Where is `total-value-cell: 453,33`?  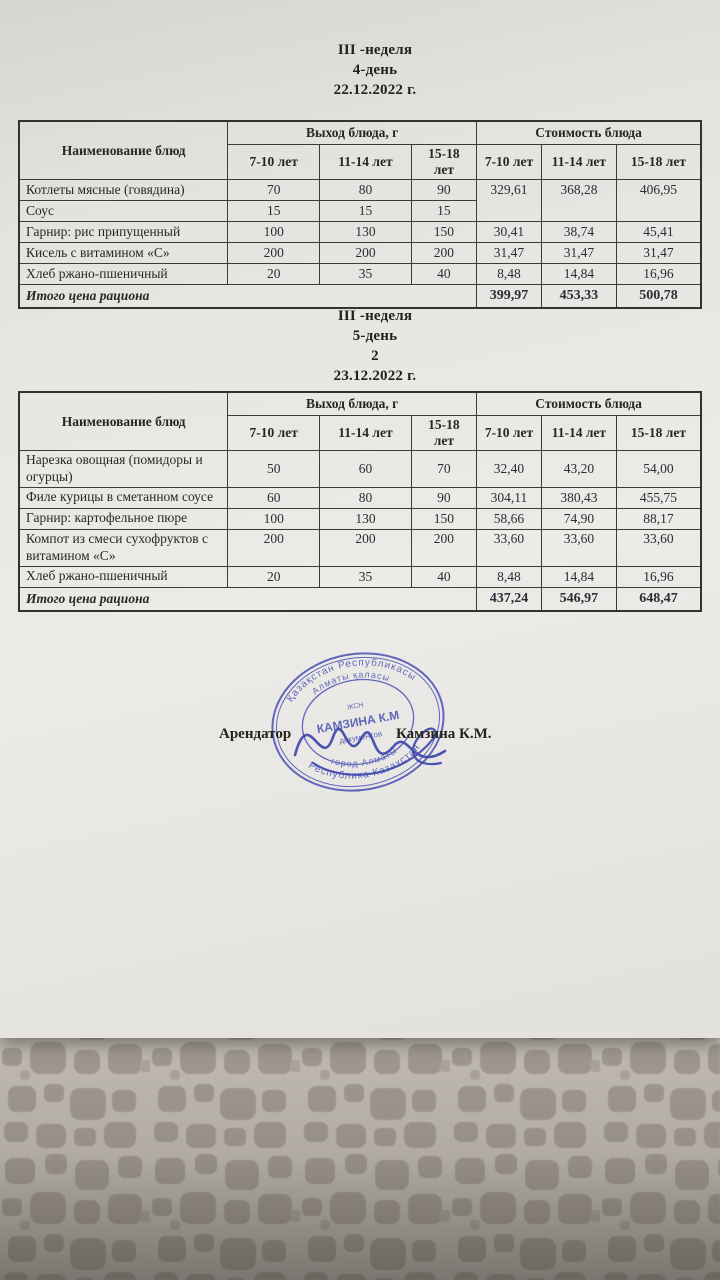 total-value-cell: 453,33 is located at coordinates (578, 296).